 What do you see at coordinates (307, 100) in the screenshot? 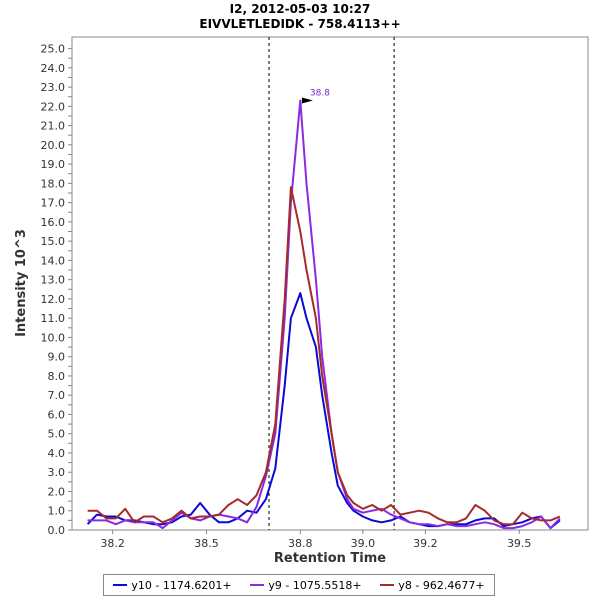
I see `peak-arrow-icon` at bounding box center [307, 100].